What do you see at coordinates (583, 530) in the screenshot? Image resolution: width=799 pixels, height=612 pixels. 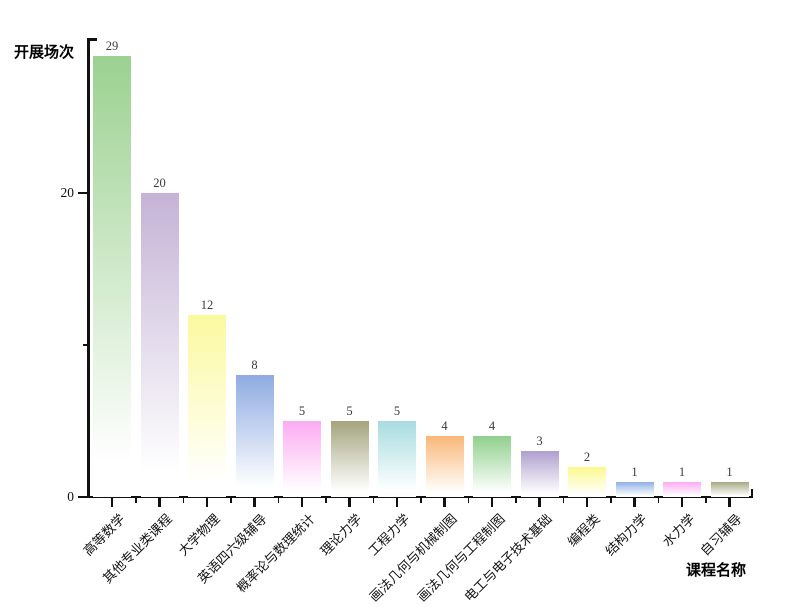 I see `x-tick-label: 编程类` at bounding box center [583, 530].